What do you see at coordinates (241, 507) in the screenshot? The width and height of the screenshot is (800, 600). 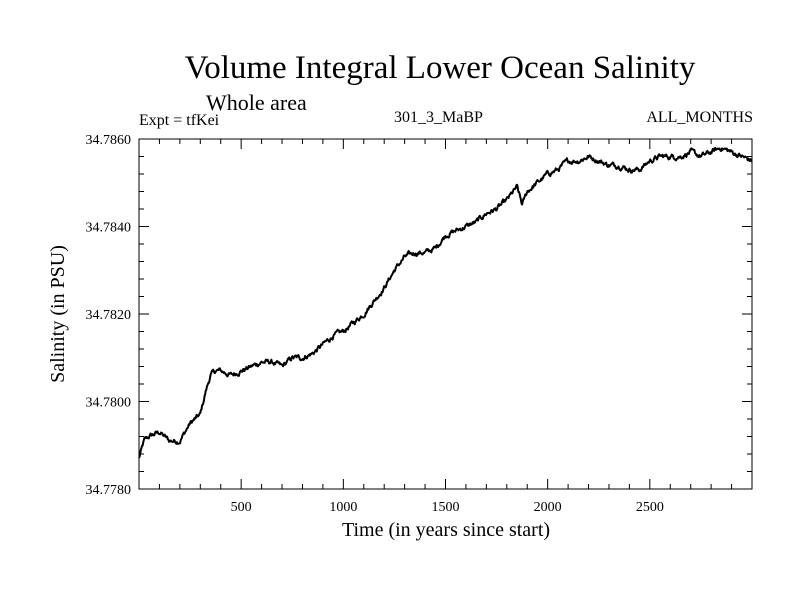 I see `x-tick-label: 500` at bounding box center [241, 507].